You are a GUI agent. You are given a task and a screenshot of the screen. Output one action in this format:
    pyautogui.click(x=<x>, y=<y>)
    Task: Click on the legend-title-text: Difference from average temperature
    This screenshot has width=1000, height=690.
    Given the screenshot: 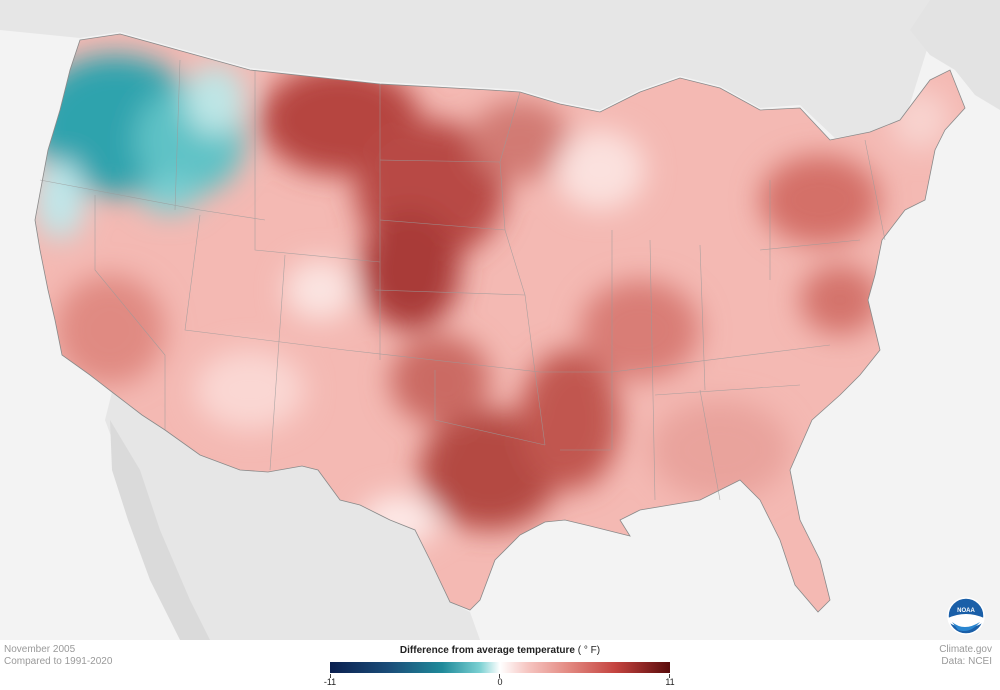 What is the action you would take?
    pyautogui.click(x=487, y=650)
    